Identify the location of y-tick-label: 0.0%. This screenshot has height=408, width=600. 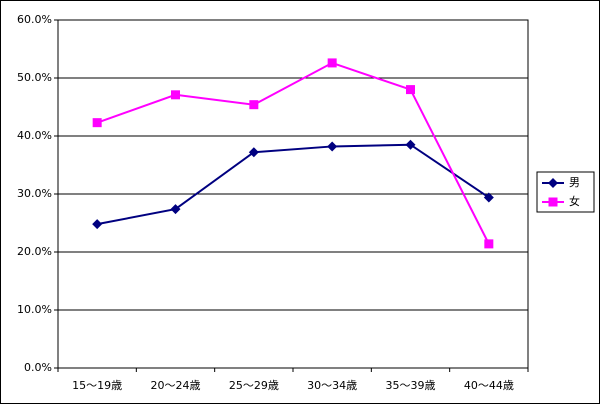
(38, 367).